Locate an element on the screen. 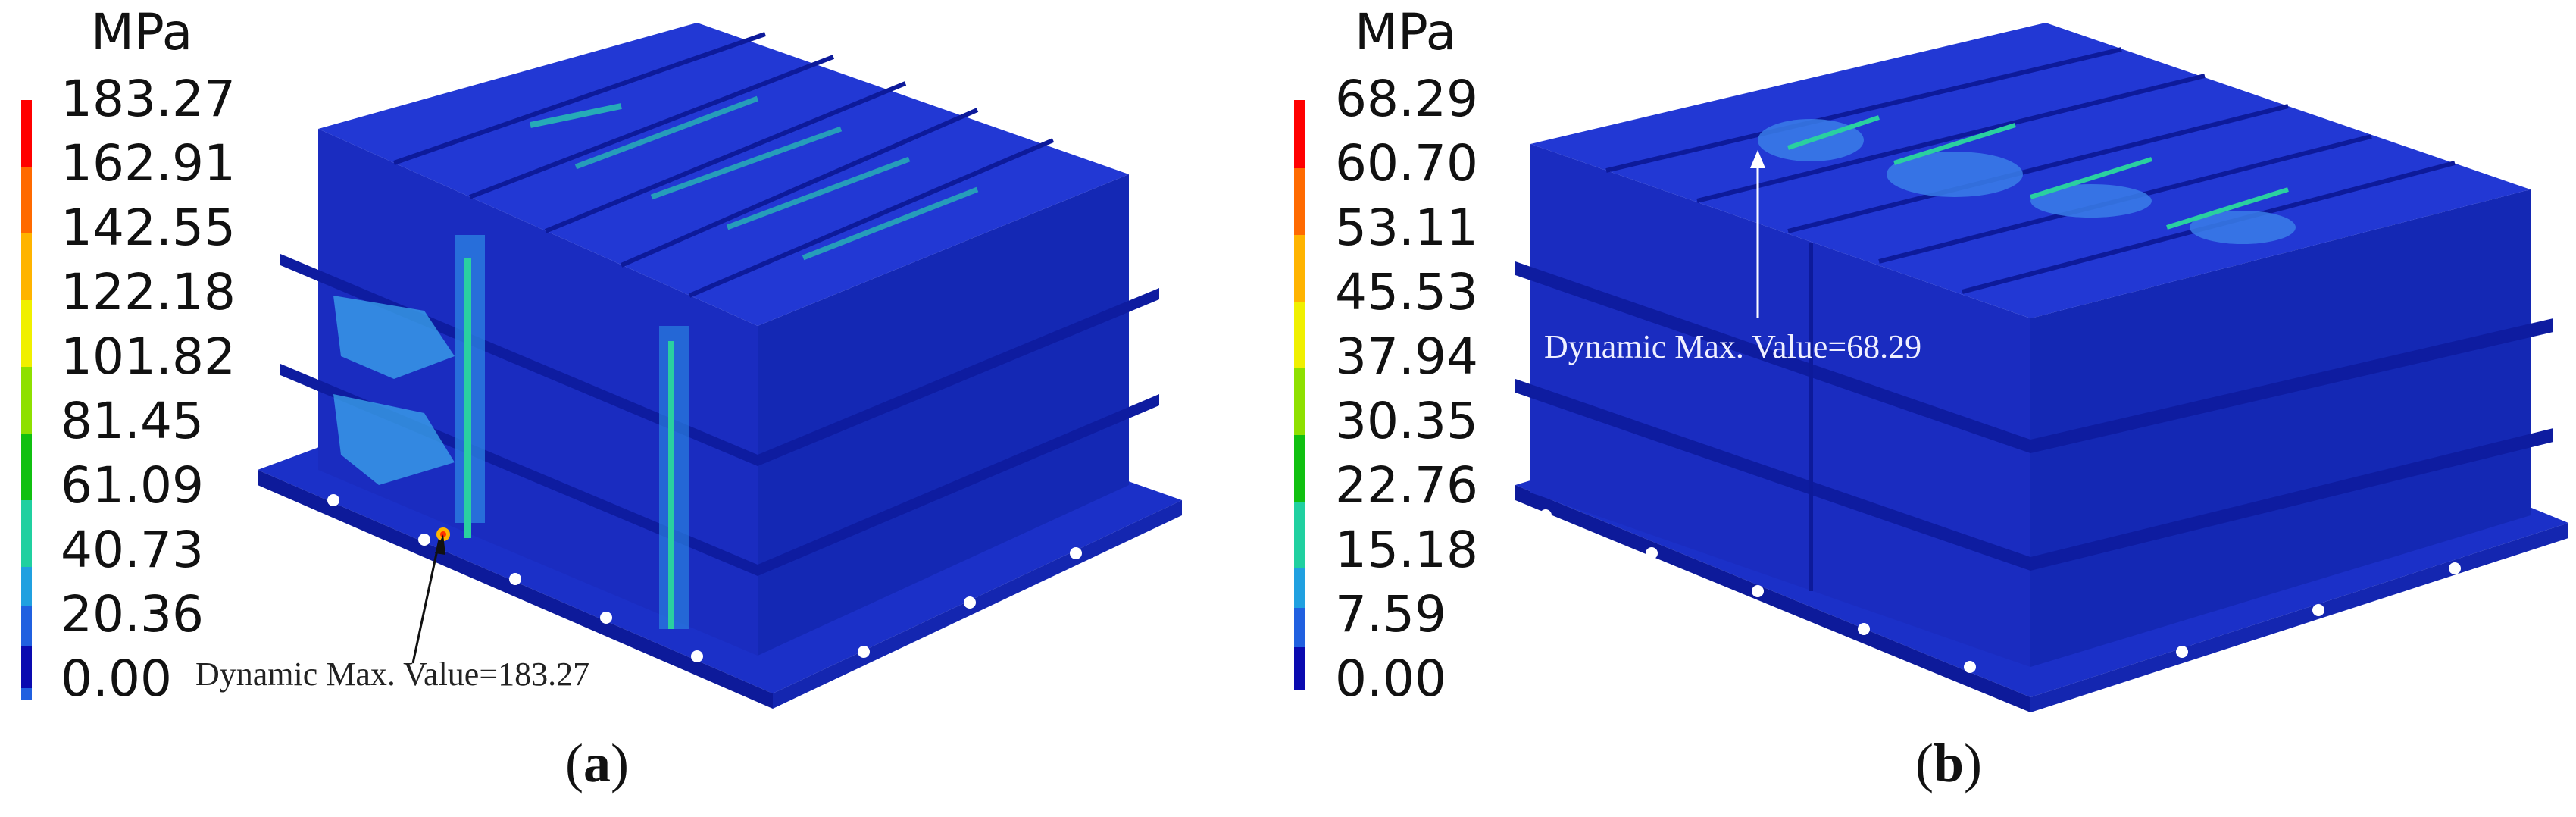 The height and width of the screenshot is (817, 2576). legend-tick: 15.18 is located at coordinates (1406, 550).